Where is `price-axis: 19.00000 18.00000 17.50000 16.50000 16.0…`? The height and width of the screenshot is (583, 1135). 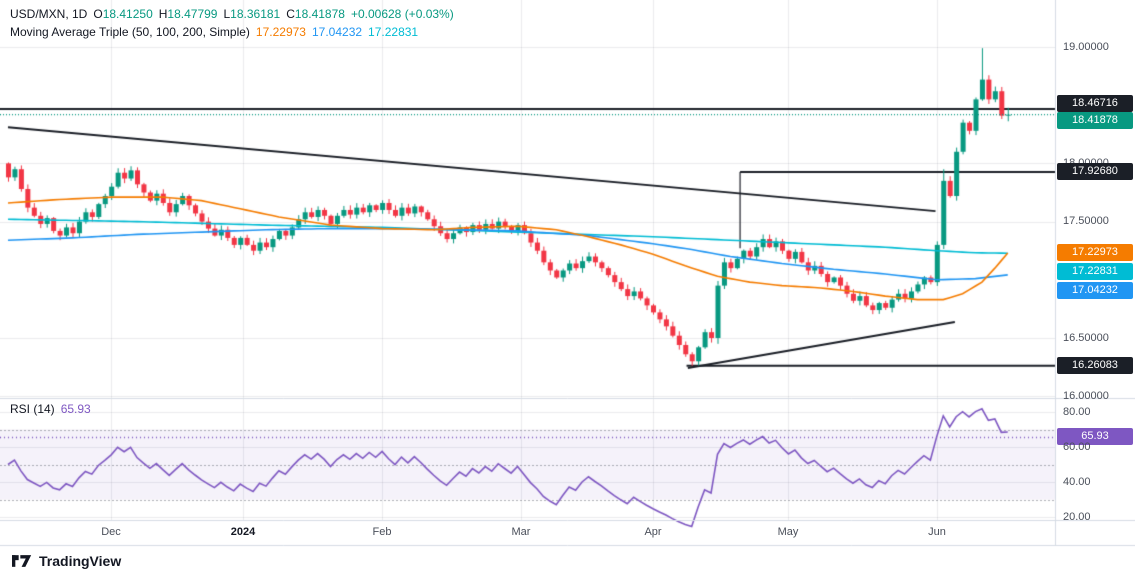 price-axis: 19.00000 18.00000 17.50000 16.50000 16.0… is located at coordinates (1095, 272).